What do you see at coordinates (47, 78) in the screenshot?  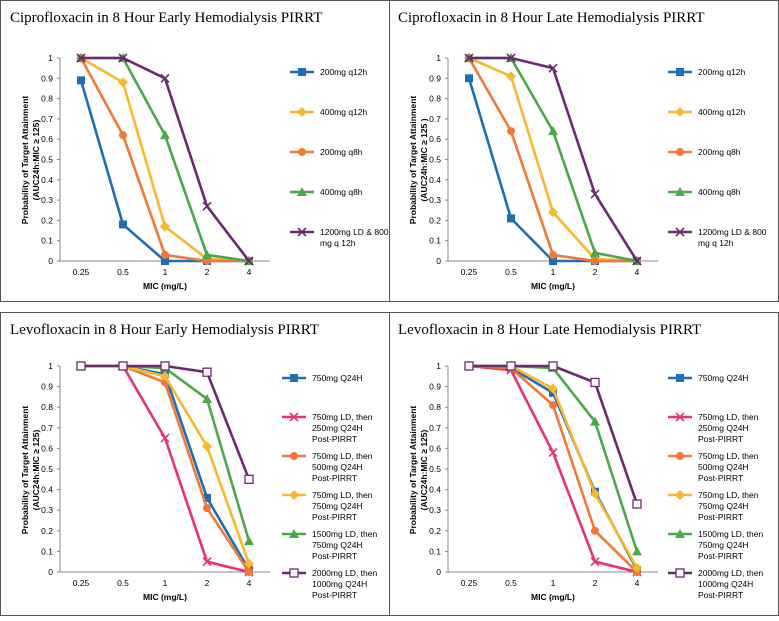 I see `y-tick-label: 0.9` at bounding box center [47, 78].